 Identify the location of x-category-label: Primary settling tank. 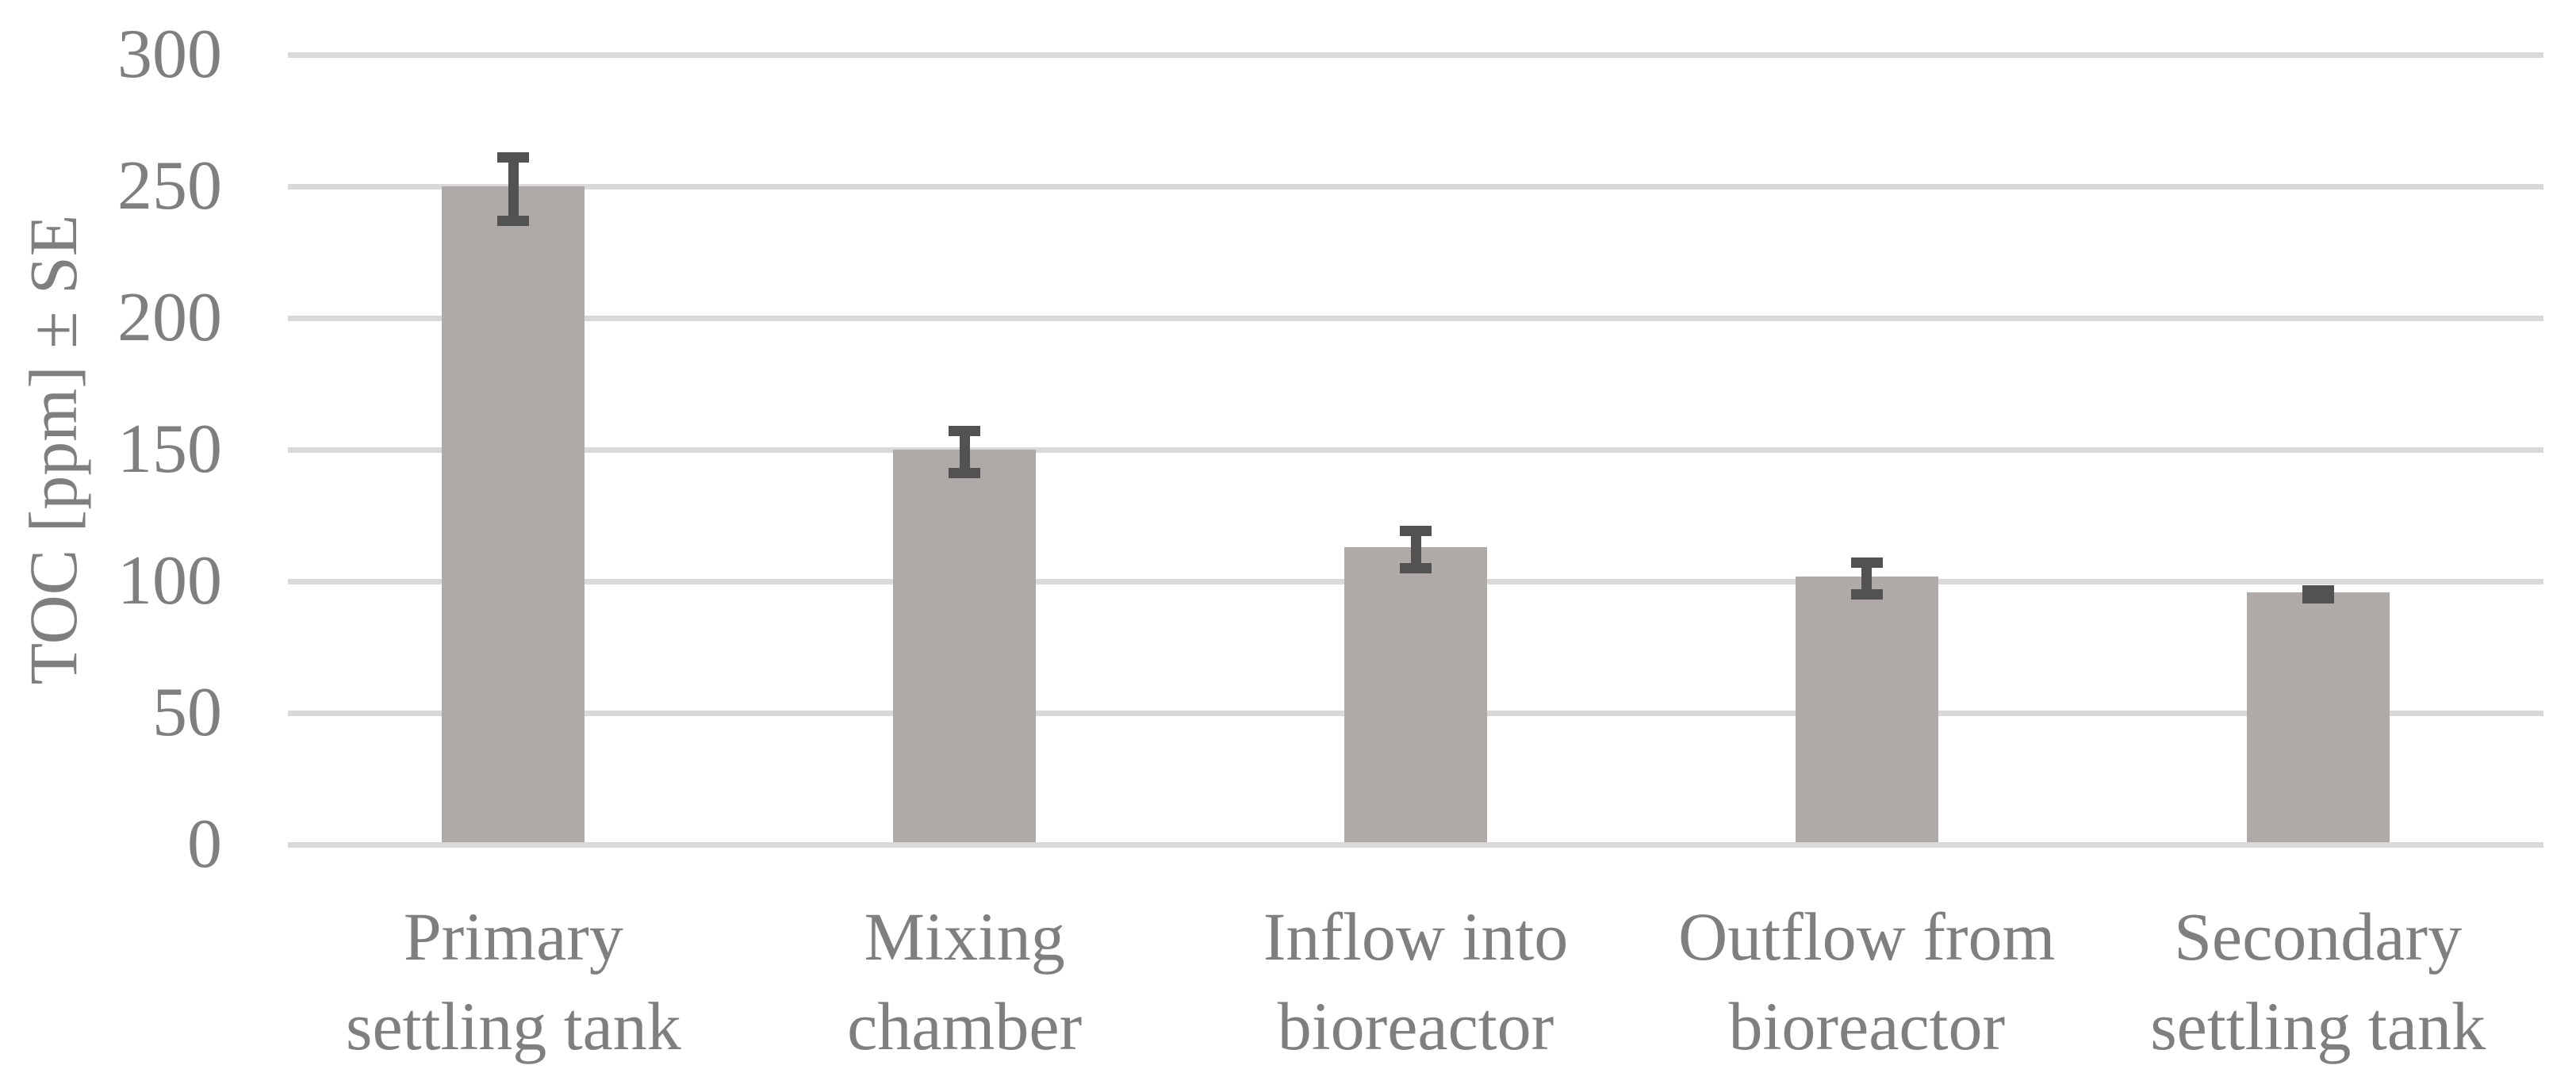
(513, 981).